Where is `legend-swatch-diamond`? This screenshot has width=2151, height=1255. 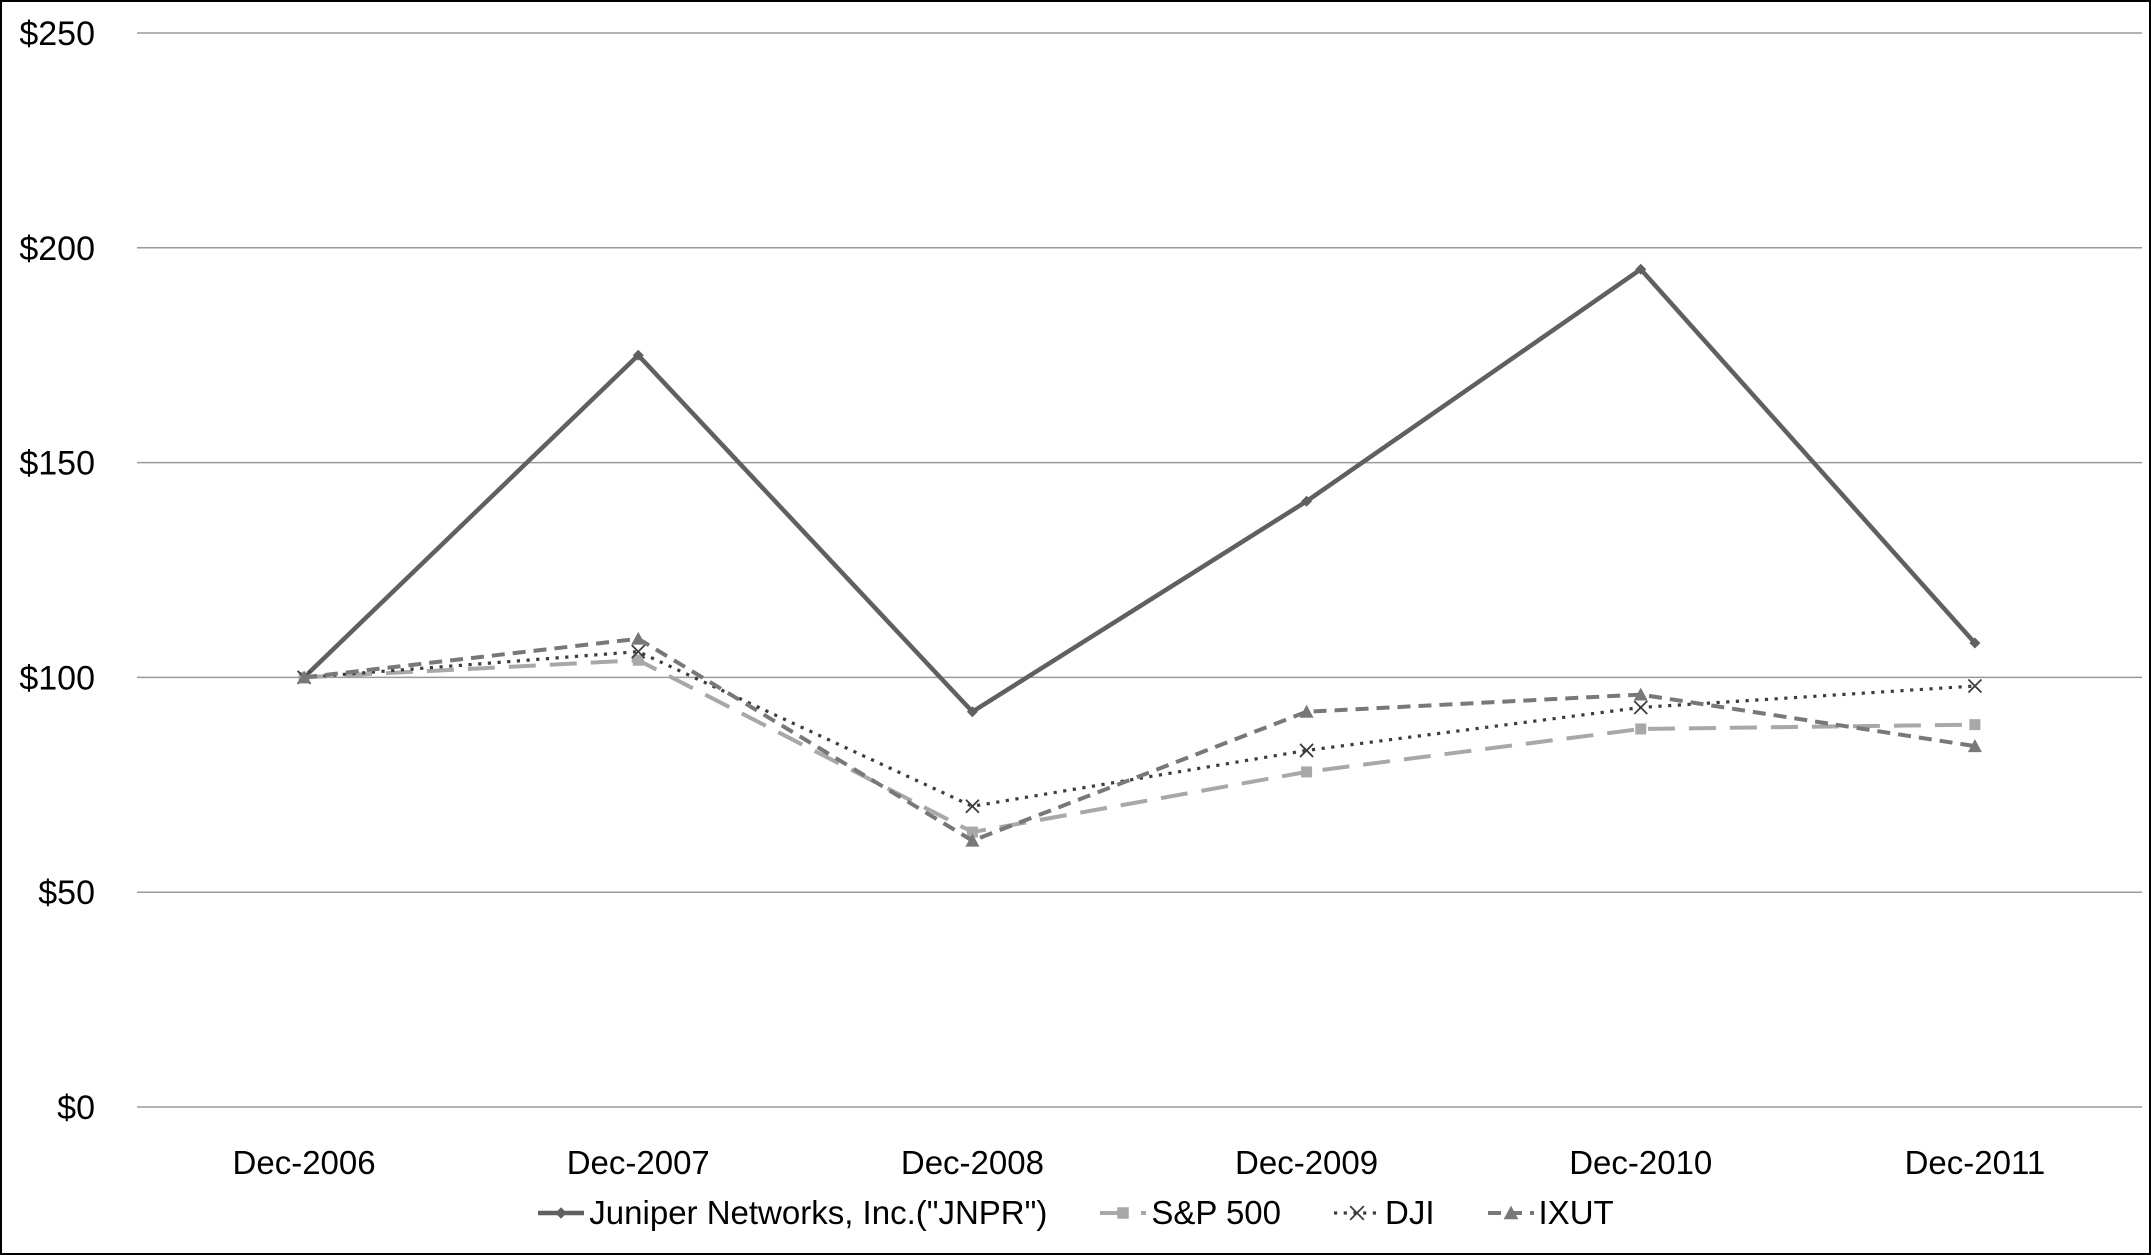 legend-swatch-diamond is located at coordinates (561, 1213).